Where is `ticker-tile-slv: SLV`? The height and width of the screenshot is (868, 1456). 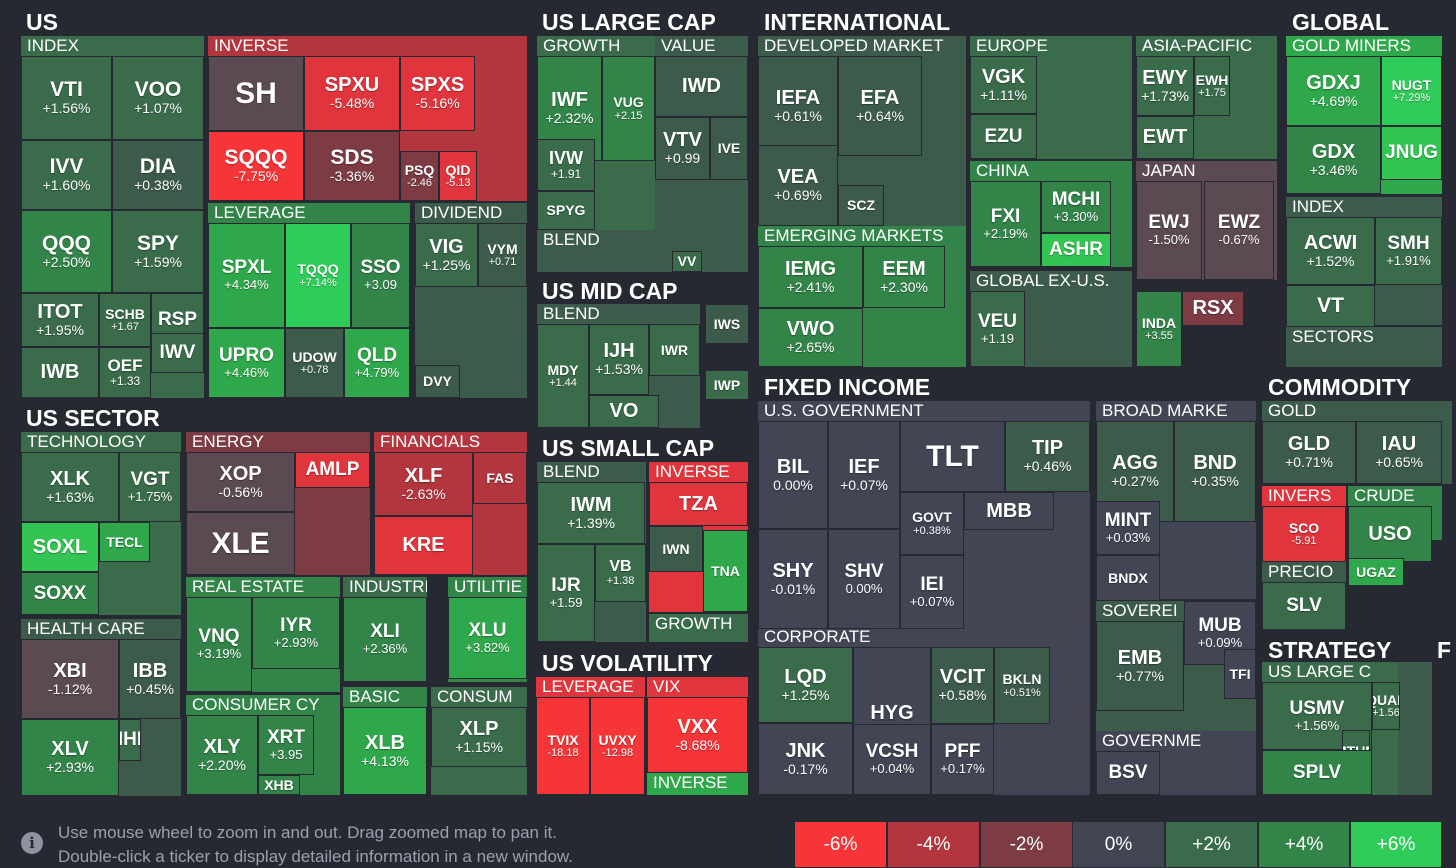
ticker-tile-slv: SLV is located at coordinates (1304, 606).